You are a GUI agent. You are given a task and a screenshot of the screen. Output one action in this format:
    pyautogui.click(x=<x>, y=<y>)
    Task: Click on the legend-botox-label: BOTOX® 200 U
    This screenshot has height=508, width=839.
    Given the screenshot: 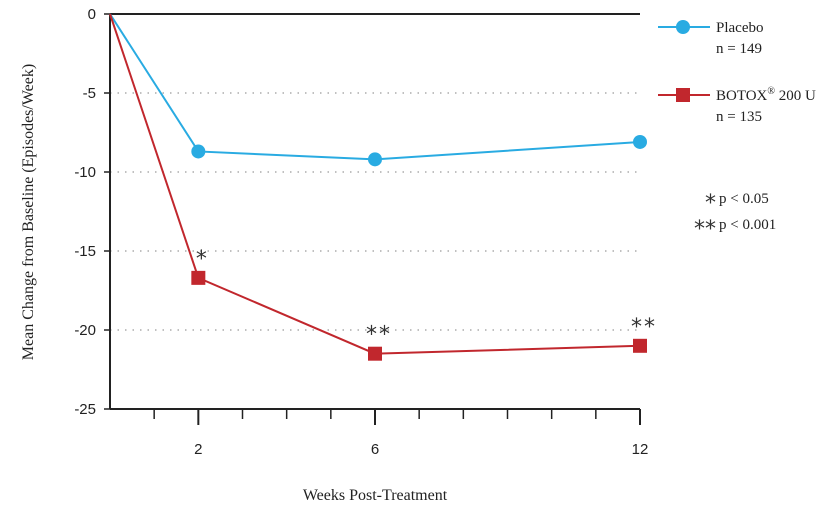 What is the action you would take?
    pyautogui.click(x=766, y=95)
    